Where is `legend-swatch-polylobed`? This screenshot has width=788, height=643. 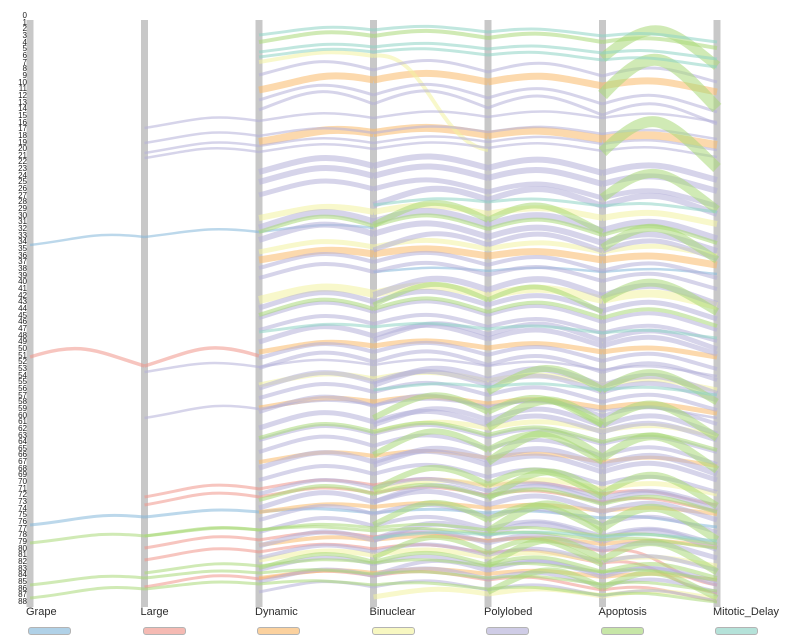
legend-swatch-polylobed is located at coordinates (507, 631).